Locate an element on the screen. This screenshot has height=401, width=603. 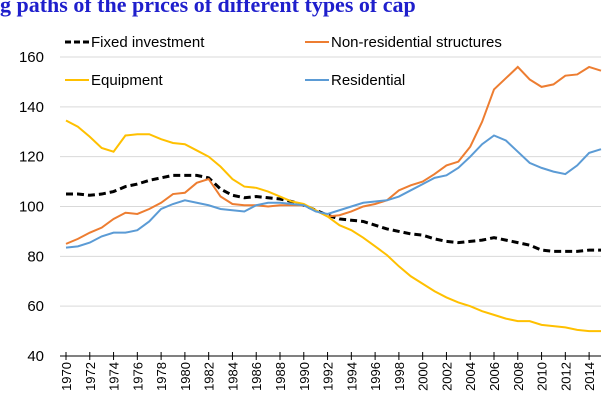
x-tick-label: 2006 is located at coordinates (494, 376).